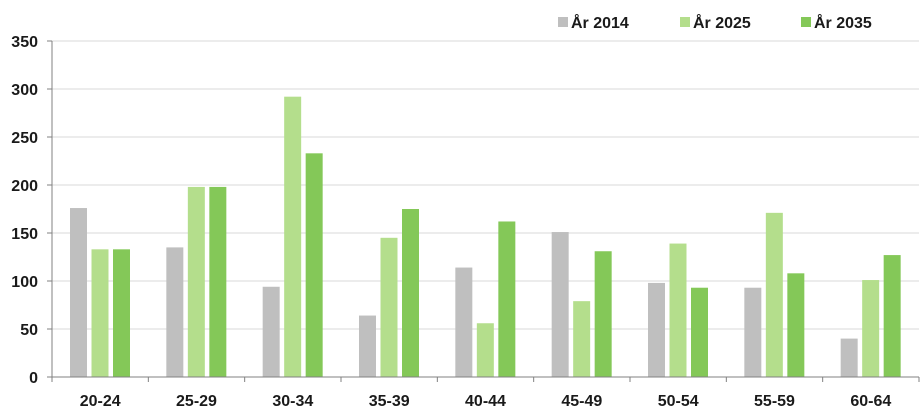 This screenshot has width=921, height=413. I want to click on x-tick-label: 55-59, so click(774, 401).